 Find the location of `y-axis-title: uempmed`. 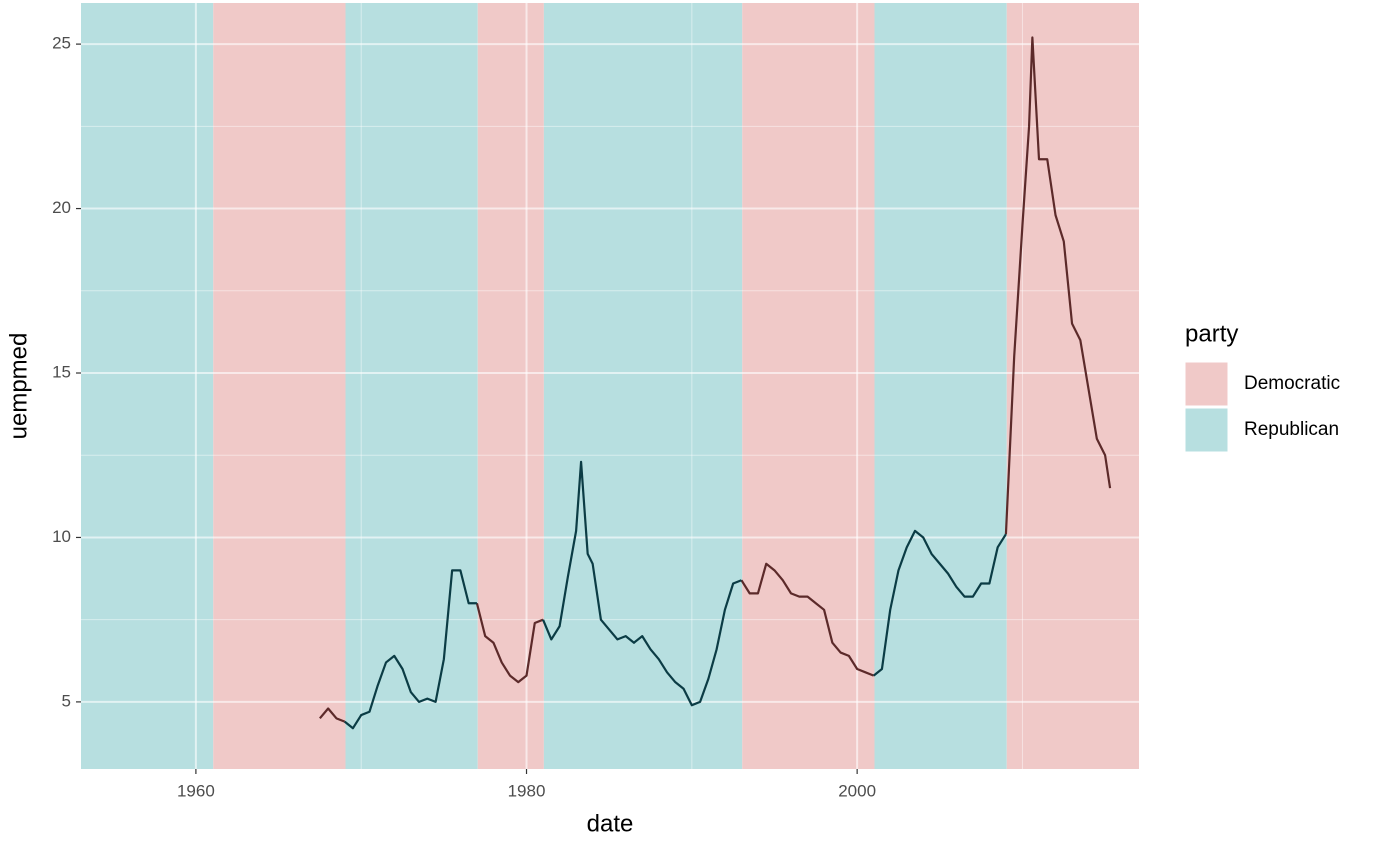

y-axis-title: uempmed is located at coordinates (18, 386).